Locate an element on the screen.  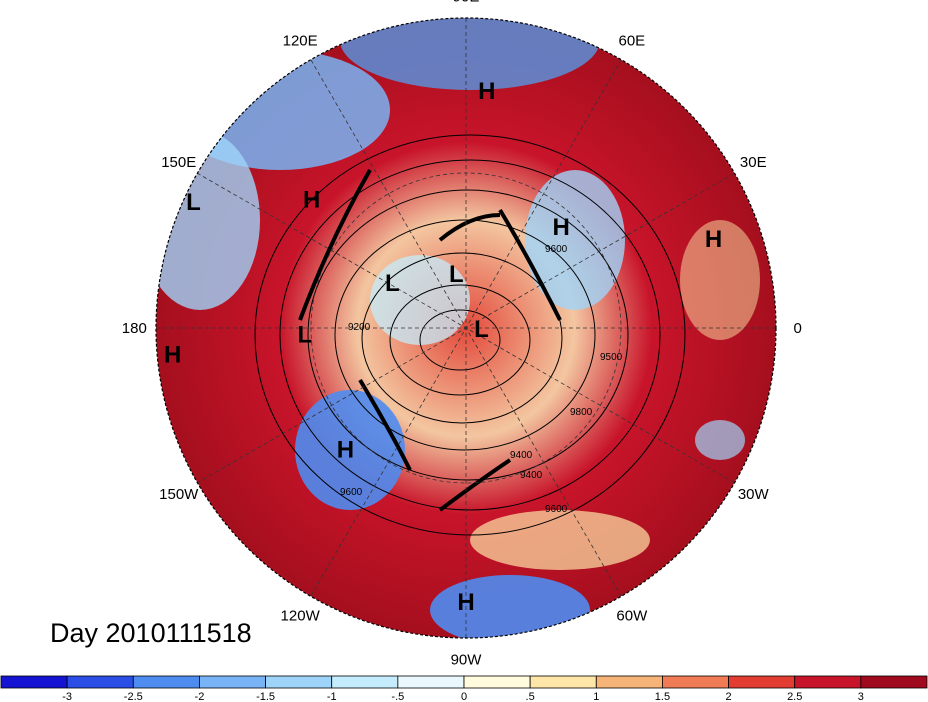
day-title: Day 2010111518 is located at coordinates (151, 633).